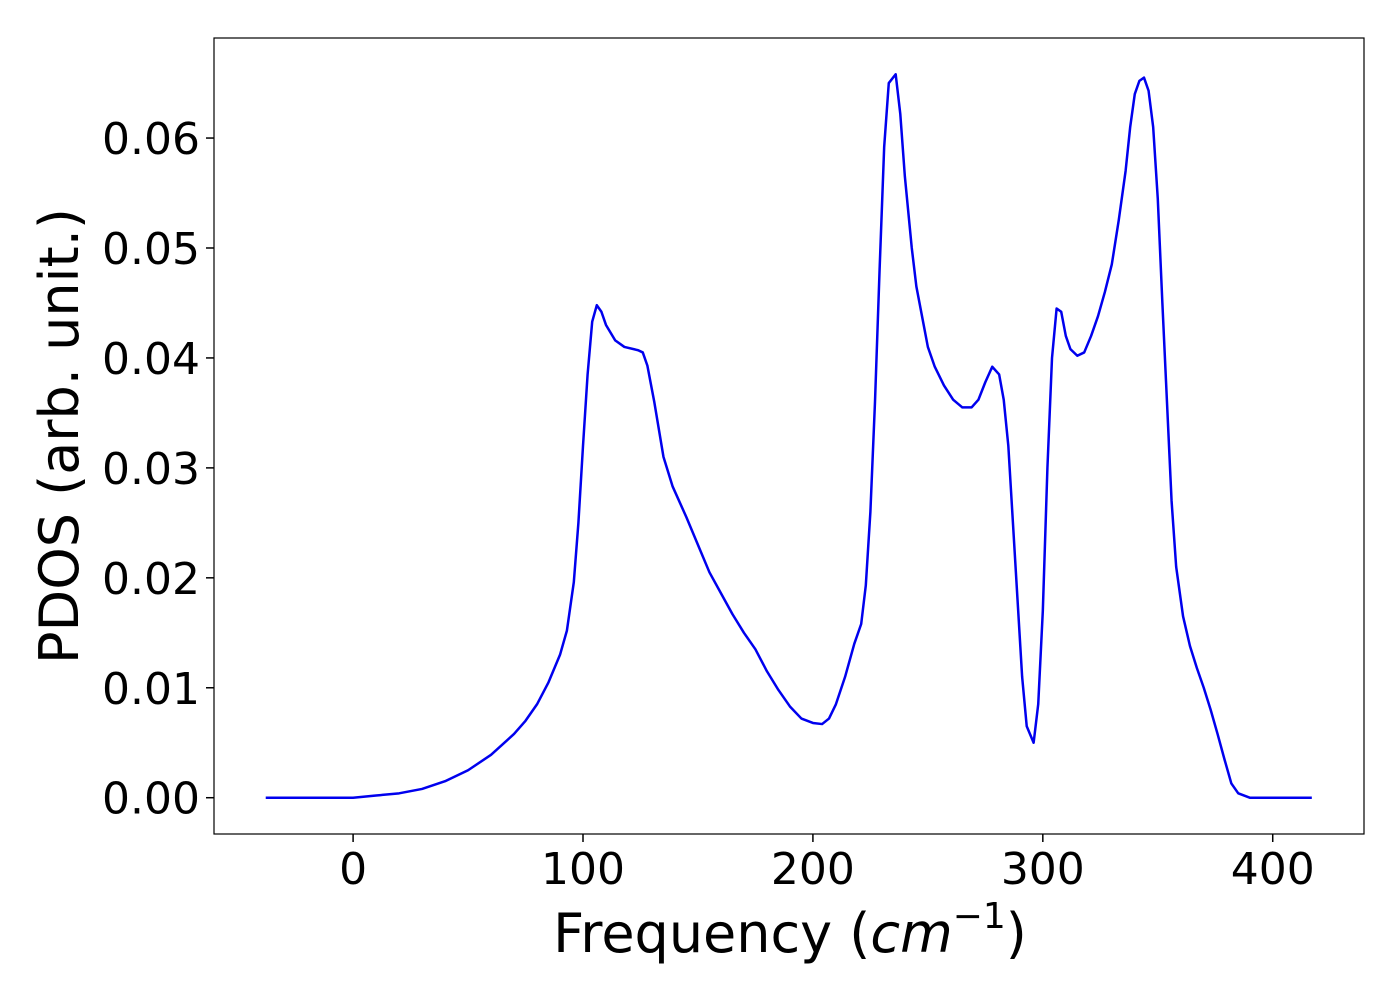 This screenshot has width=1400, height=1000. Describe the element at coordinates (1016, 933) in the screenshot. I see `x-label-close: )` at that location.